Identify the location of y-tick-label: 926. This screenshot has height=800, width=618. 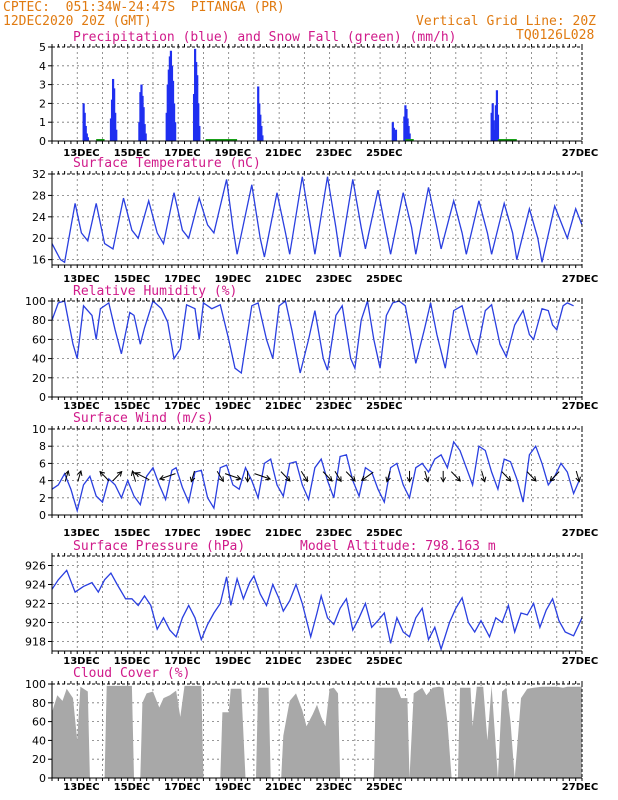
(35, 566).